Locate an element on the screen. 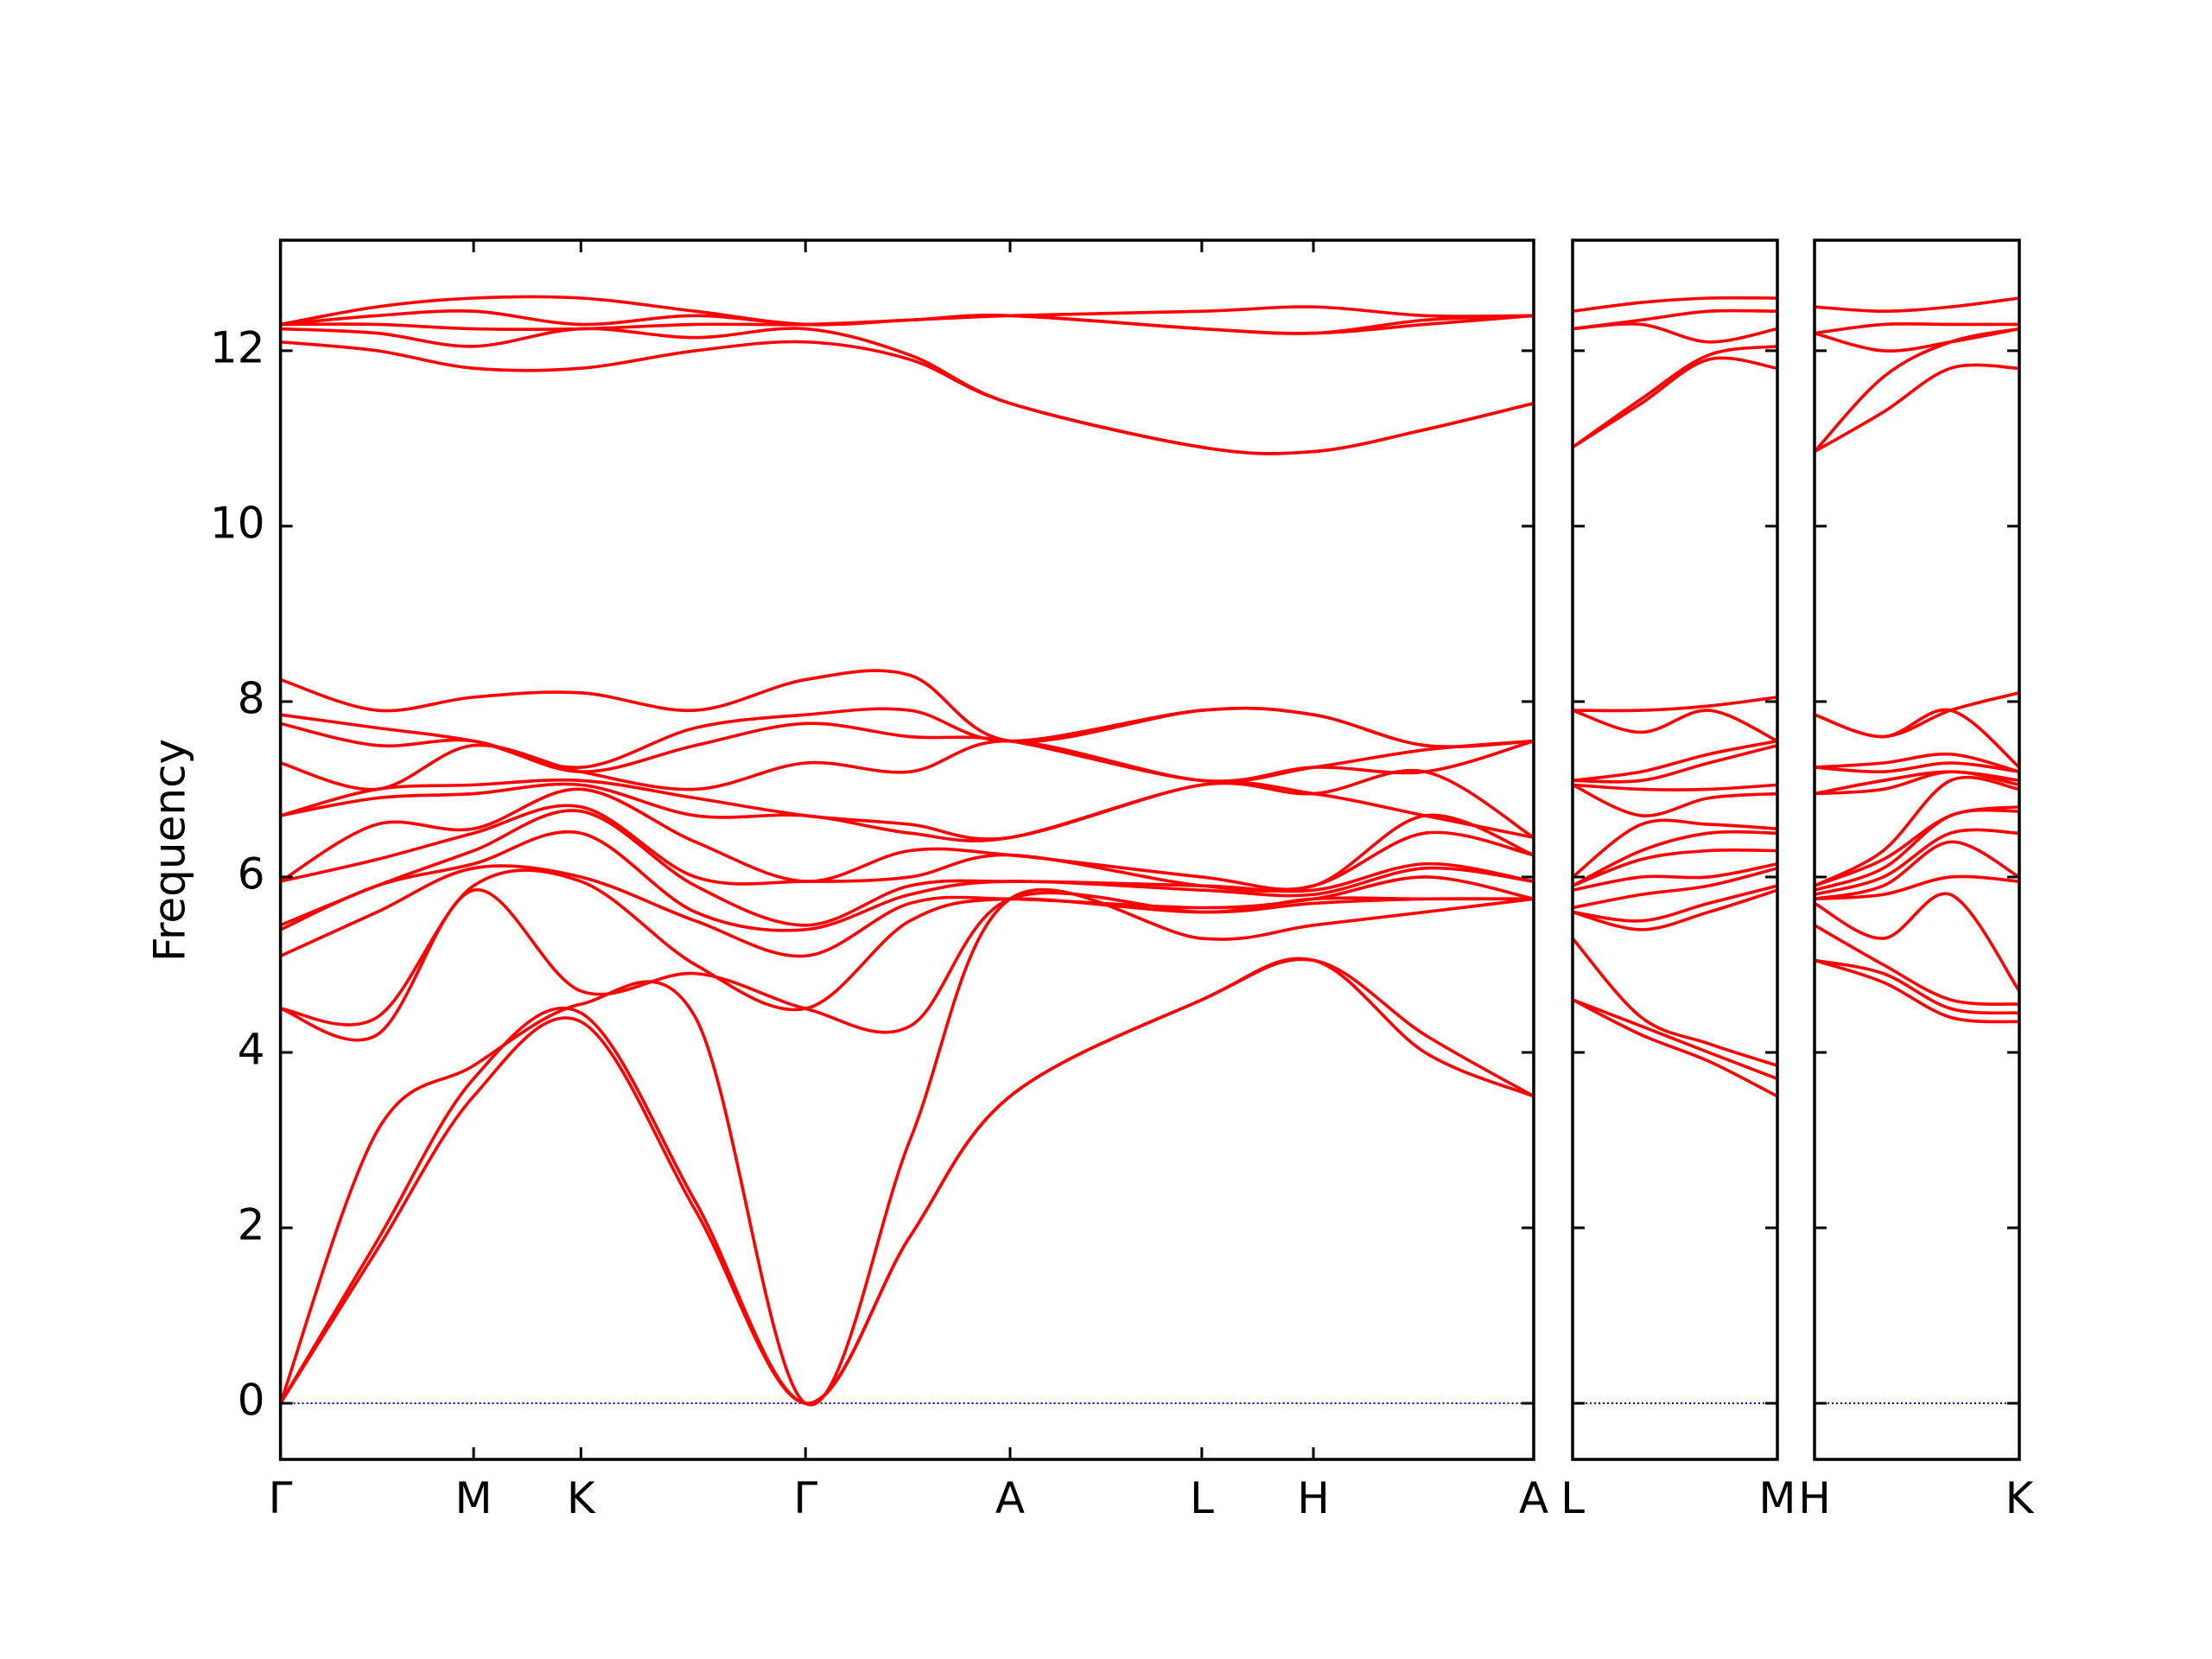 This screenshot has width=2212, height=1659. y-tick-label: 12 is located at coordinates (237, 347).